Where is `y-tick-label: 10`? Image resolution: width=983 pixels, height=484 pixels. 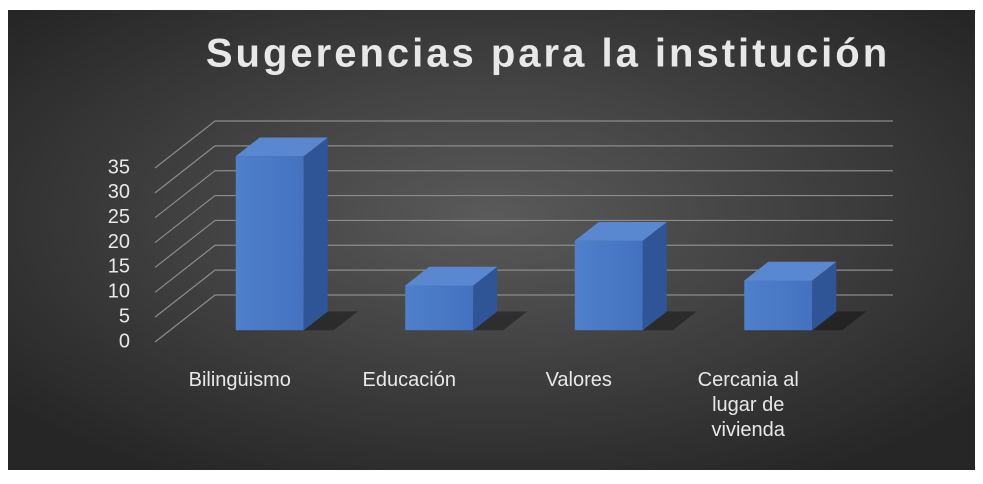 y-tick-label: 10 is located at coordinates (119, 292).